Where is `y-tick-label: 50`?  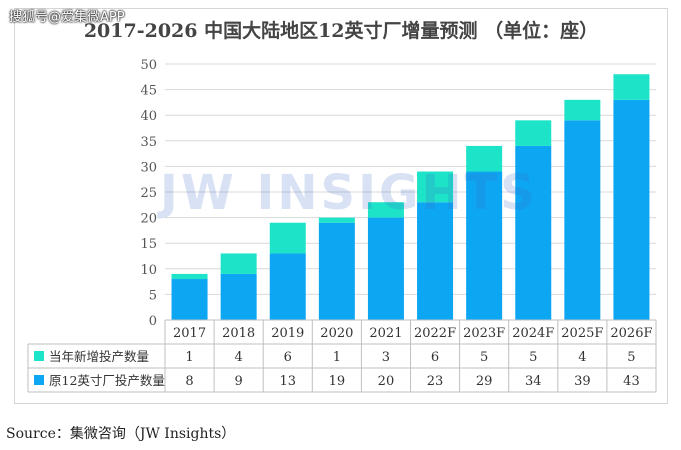 y-tick-label: 50 is located at coordinates (148, 65).